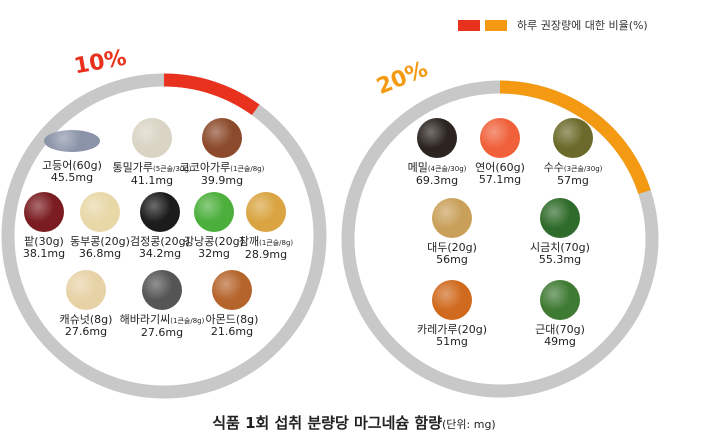  What do you see at coordinates (249, 241) in the screenshot?
I see `food-name-text: 참깨` at bounding box center [249, 241].